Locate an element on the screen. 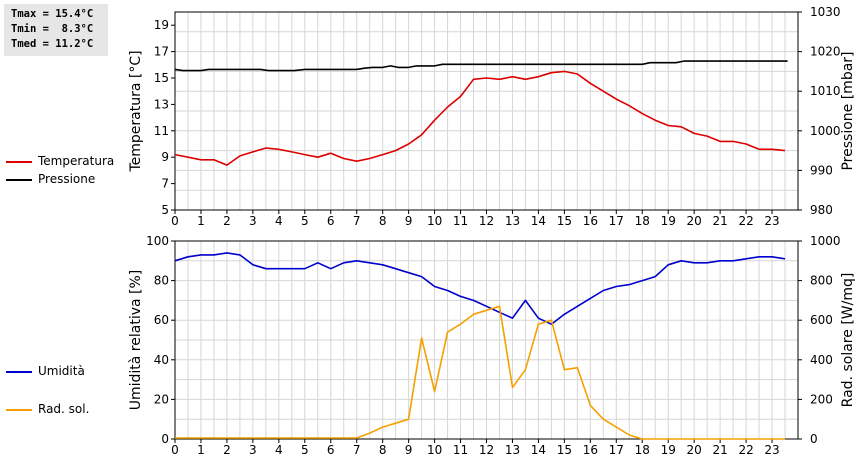 Image resolution: width=860 pixels, height=460 pixels. stats-box: Tmax = 15.4°C Tmin = 8.3°C Tmed = 11.2°C is located at coordinates (56, 30).